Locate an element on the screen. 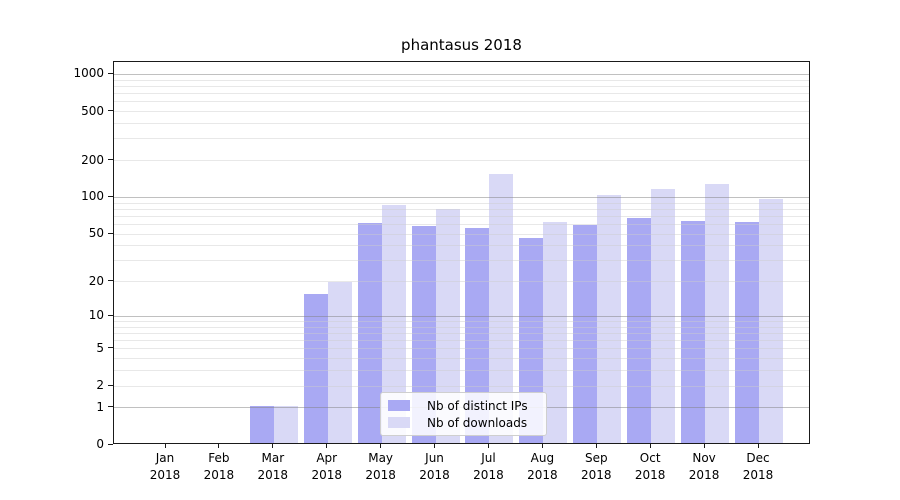 The height and width of the screenshot is (500, 900). x-tick-month: Jul is located at coordinates (488, 458).